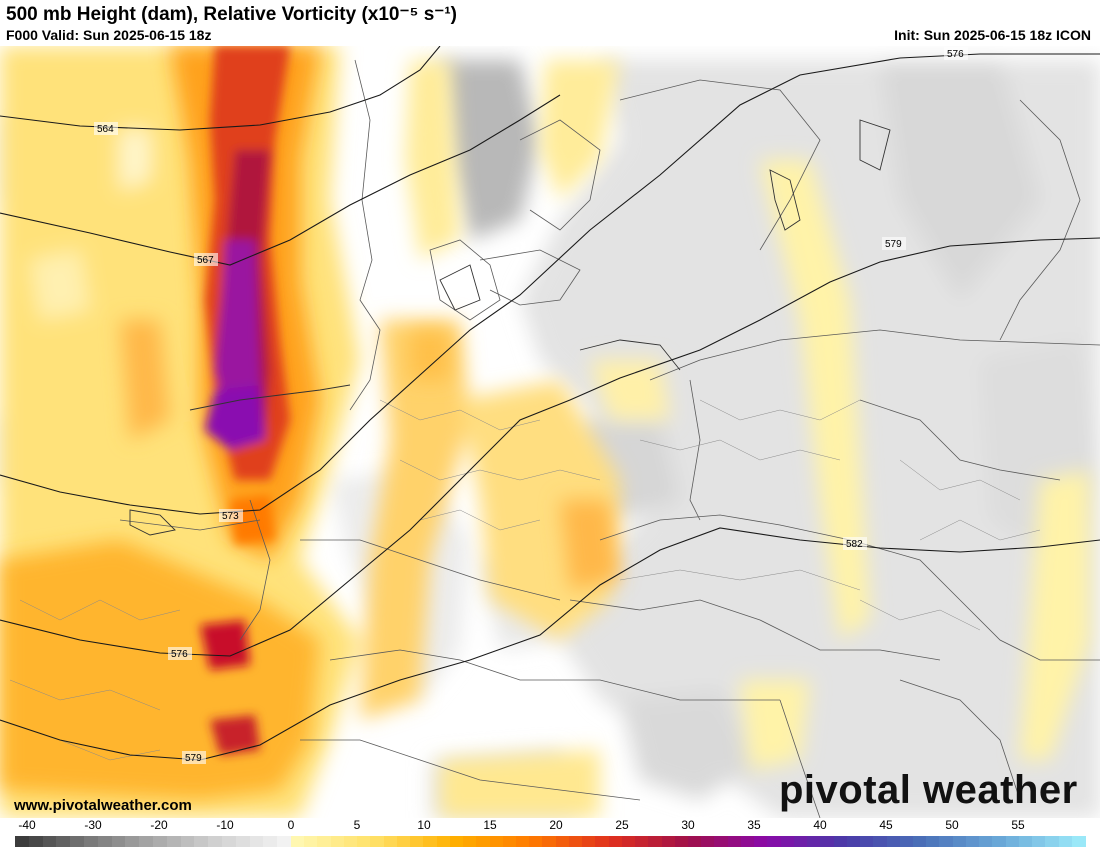 The image size is (1100, 850). What do you see at coordinates (490, 825) in the screenshot?
I see `colorbar-tick: 15` at bounding box center [490, 825].